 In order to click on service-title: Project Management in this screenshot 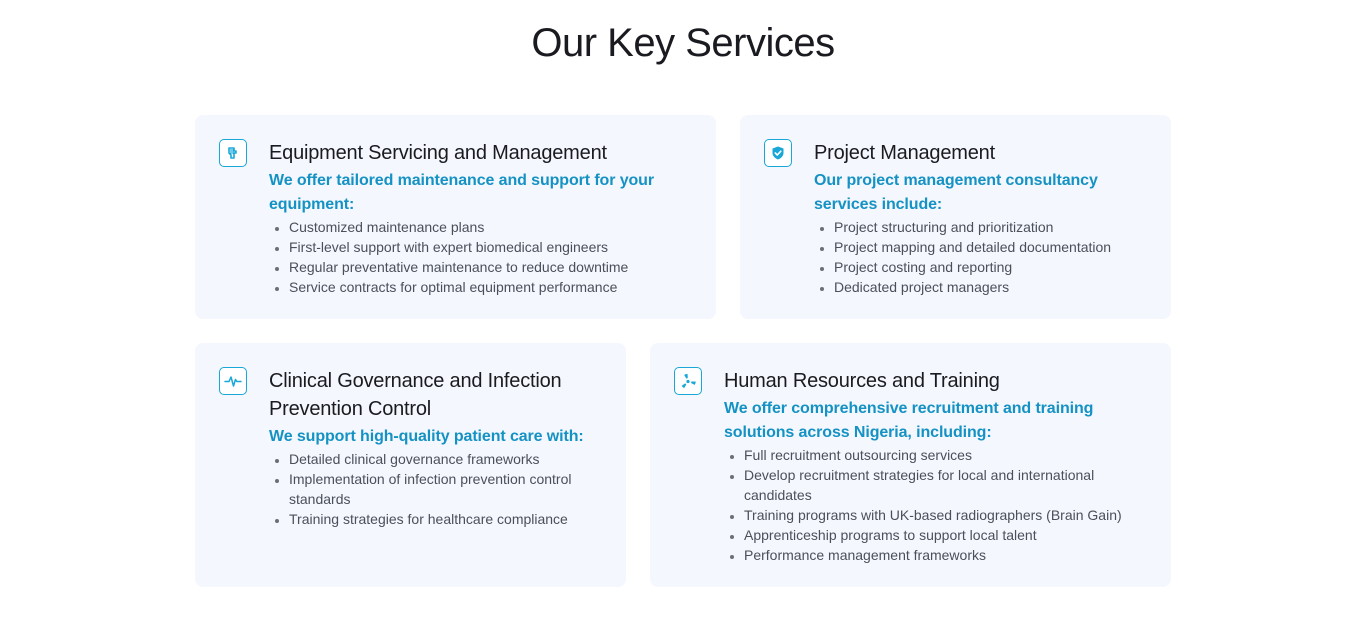, I will do `click(904, 153)`.